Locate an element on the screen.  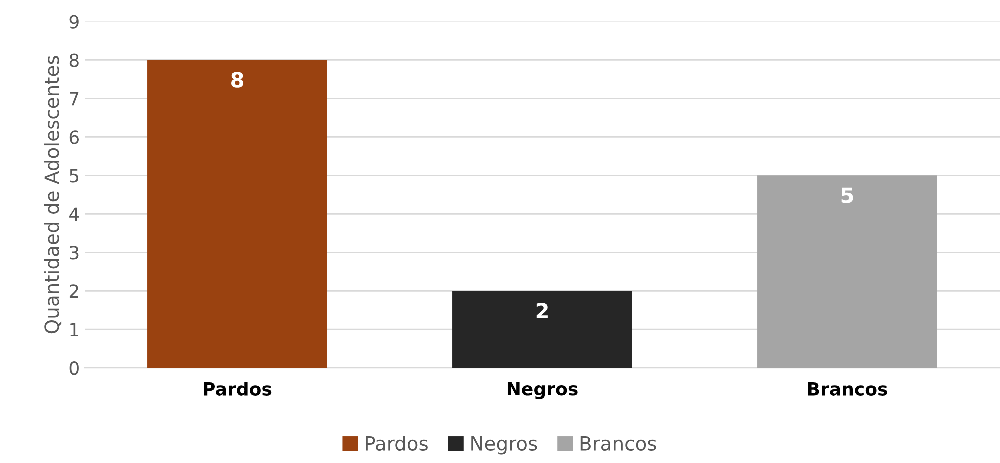
y-tick-label: 9 is located at coordinates (74, 22).